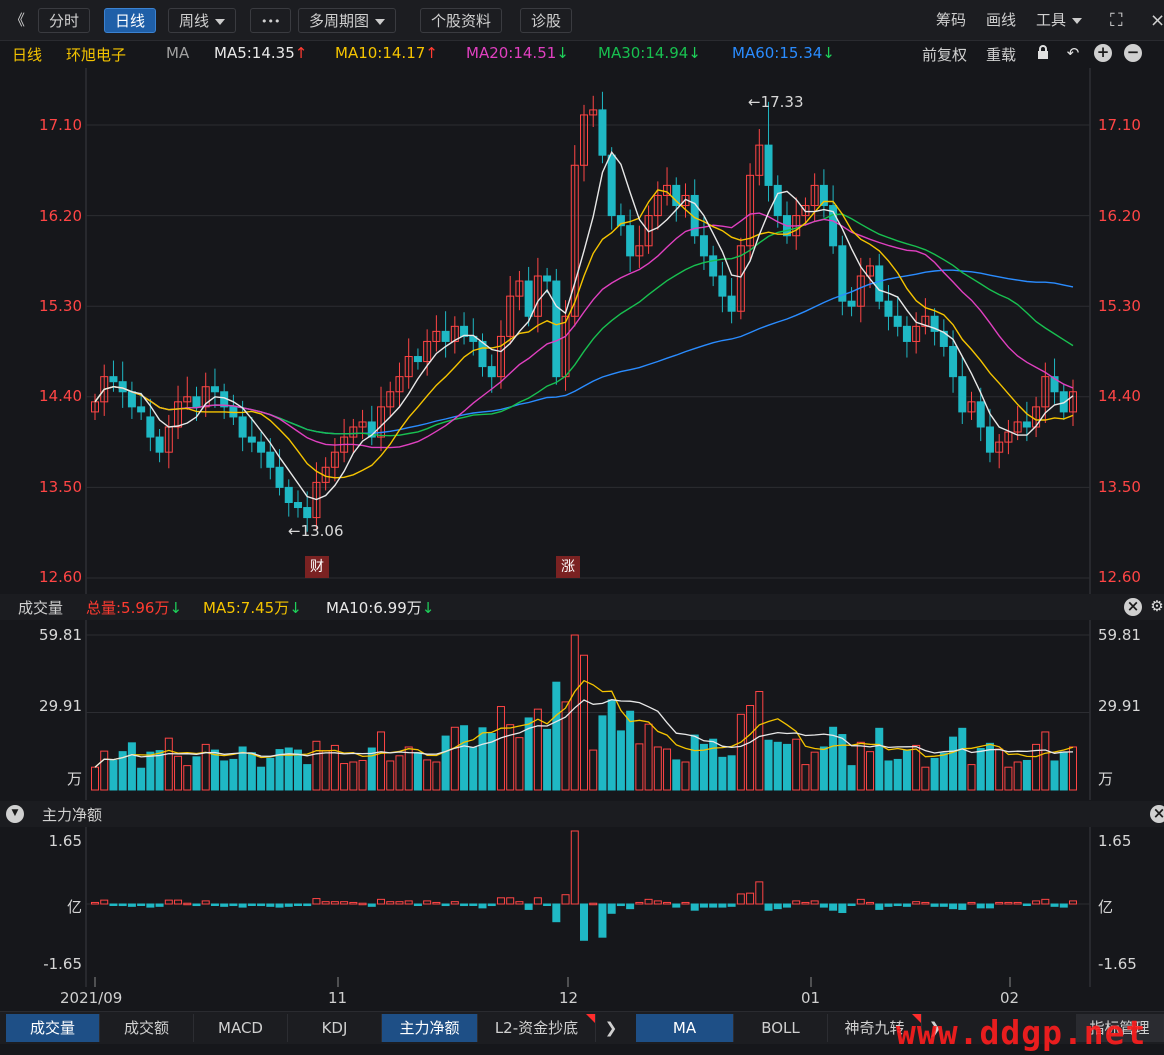  Describe the element at coordinates (347, 20) in the screenshot. I see `multi-period-button: 多周期图` at that location.